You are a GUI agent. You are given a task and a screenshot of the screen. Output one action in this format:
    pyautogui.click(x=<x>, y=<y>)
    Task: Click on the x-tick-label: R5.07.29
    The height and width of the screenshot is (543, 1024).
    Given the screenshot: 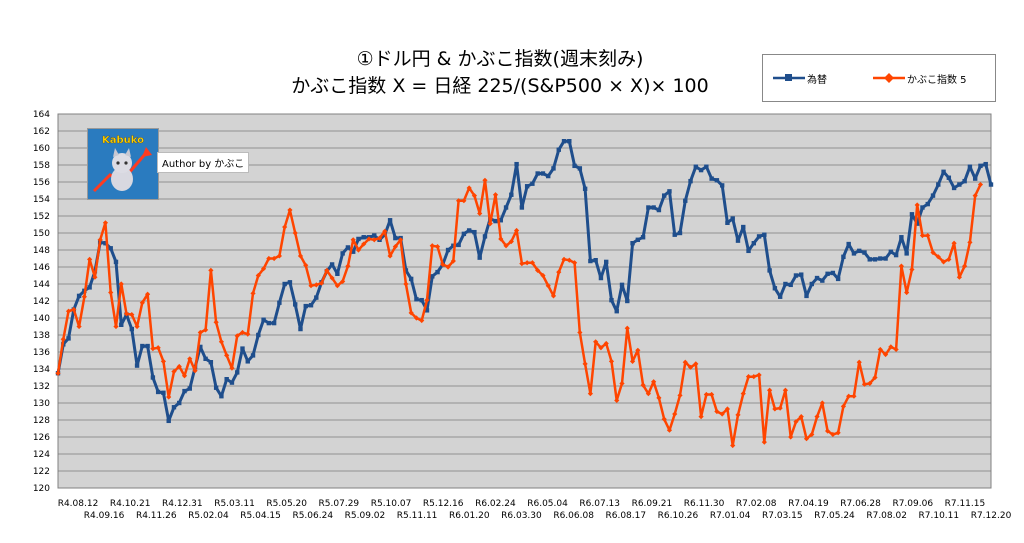 What is the action you would take?
    pyautogui.click(x=339, y=504)
    